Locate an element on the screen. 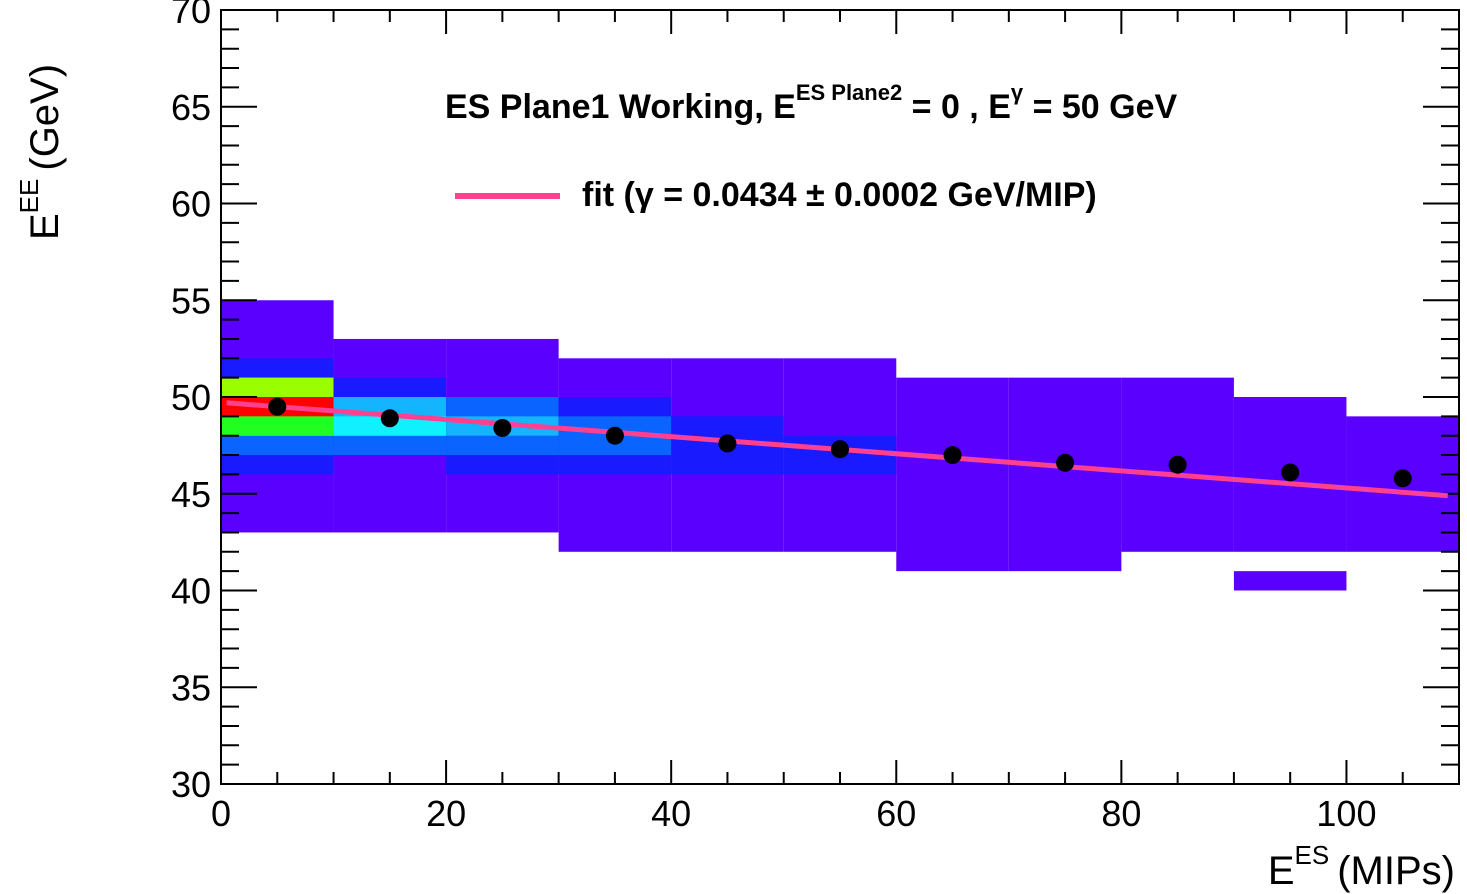  y-tick-label: 30 is located at coordinates (191, 784).